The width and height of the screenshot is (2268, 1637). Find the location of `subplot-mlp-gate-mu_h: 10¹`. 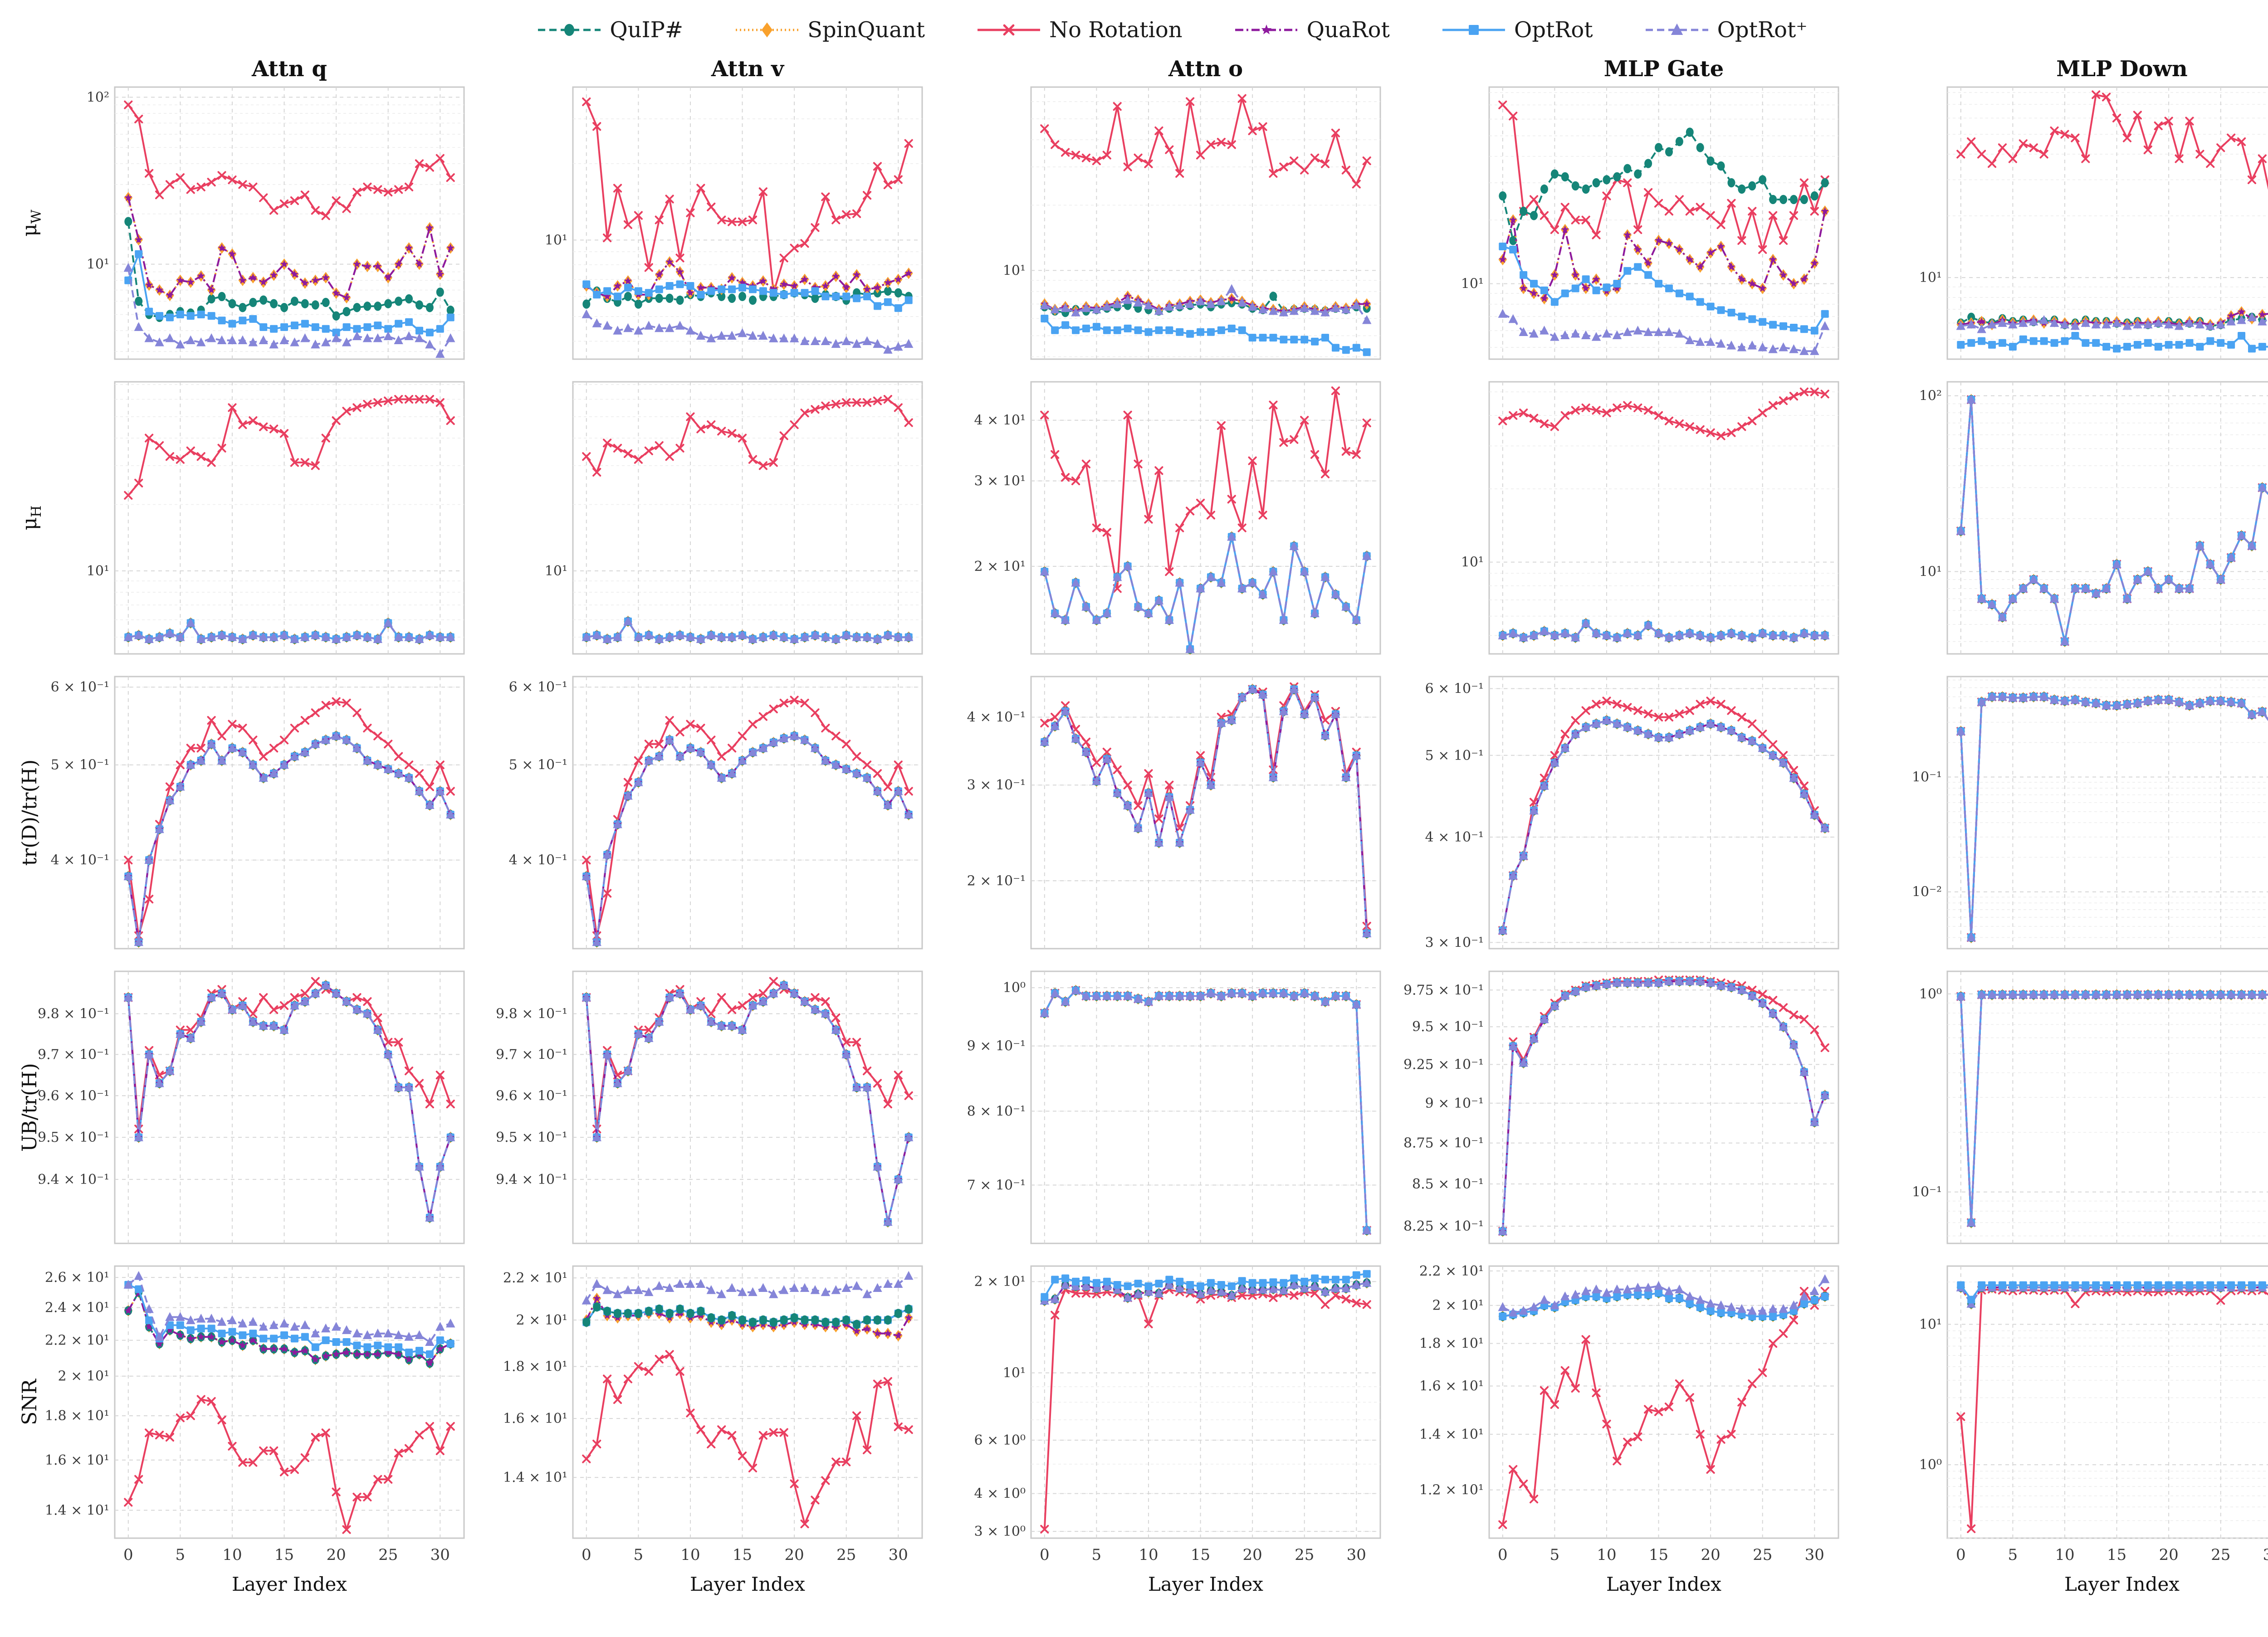

subplot-mlp-gate-mu_h: 10¹ is located at coordinates (1616, 523).